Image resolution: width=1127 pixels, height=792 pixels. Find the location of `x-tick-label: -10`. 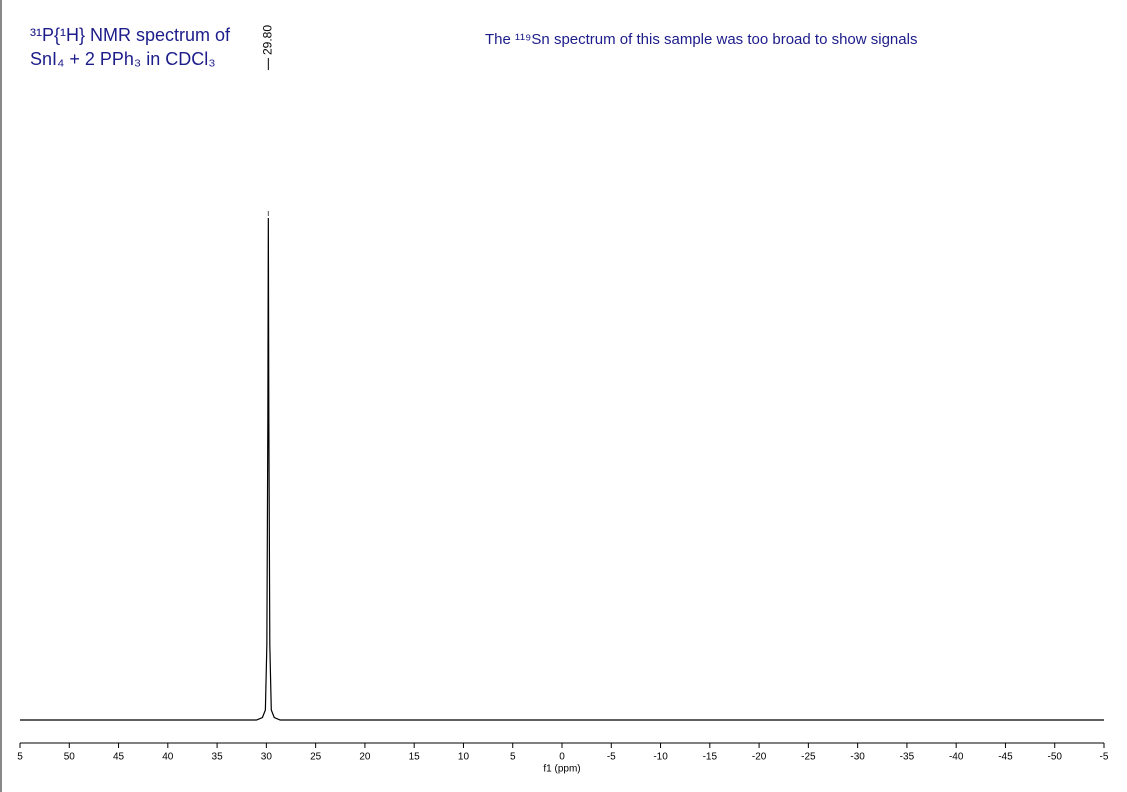

x-tick-label: -10 is located at coordinates (660, 757).